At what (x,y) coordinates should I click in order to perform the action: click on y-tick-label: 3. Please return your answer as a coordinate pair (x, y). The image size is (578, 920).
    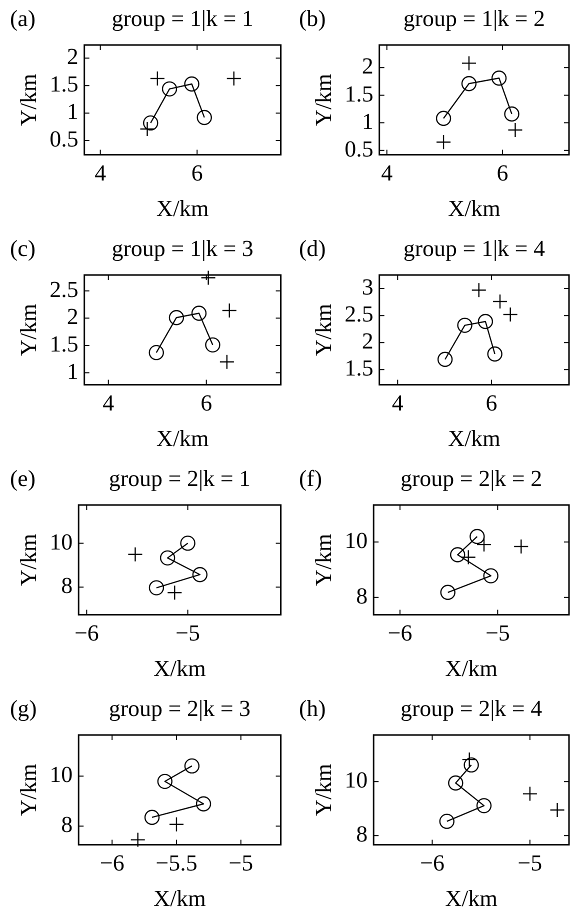
    Looking at the image, I should click on (368, 287).